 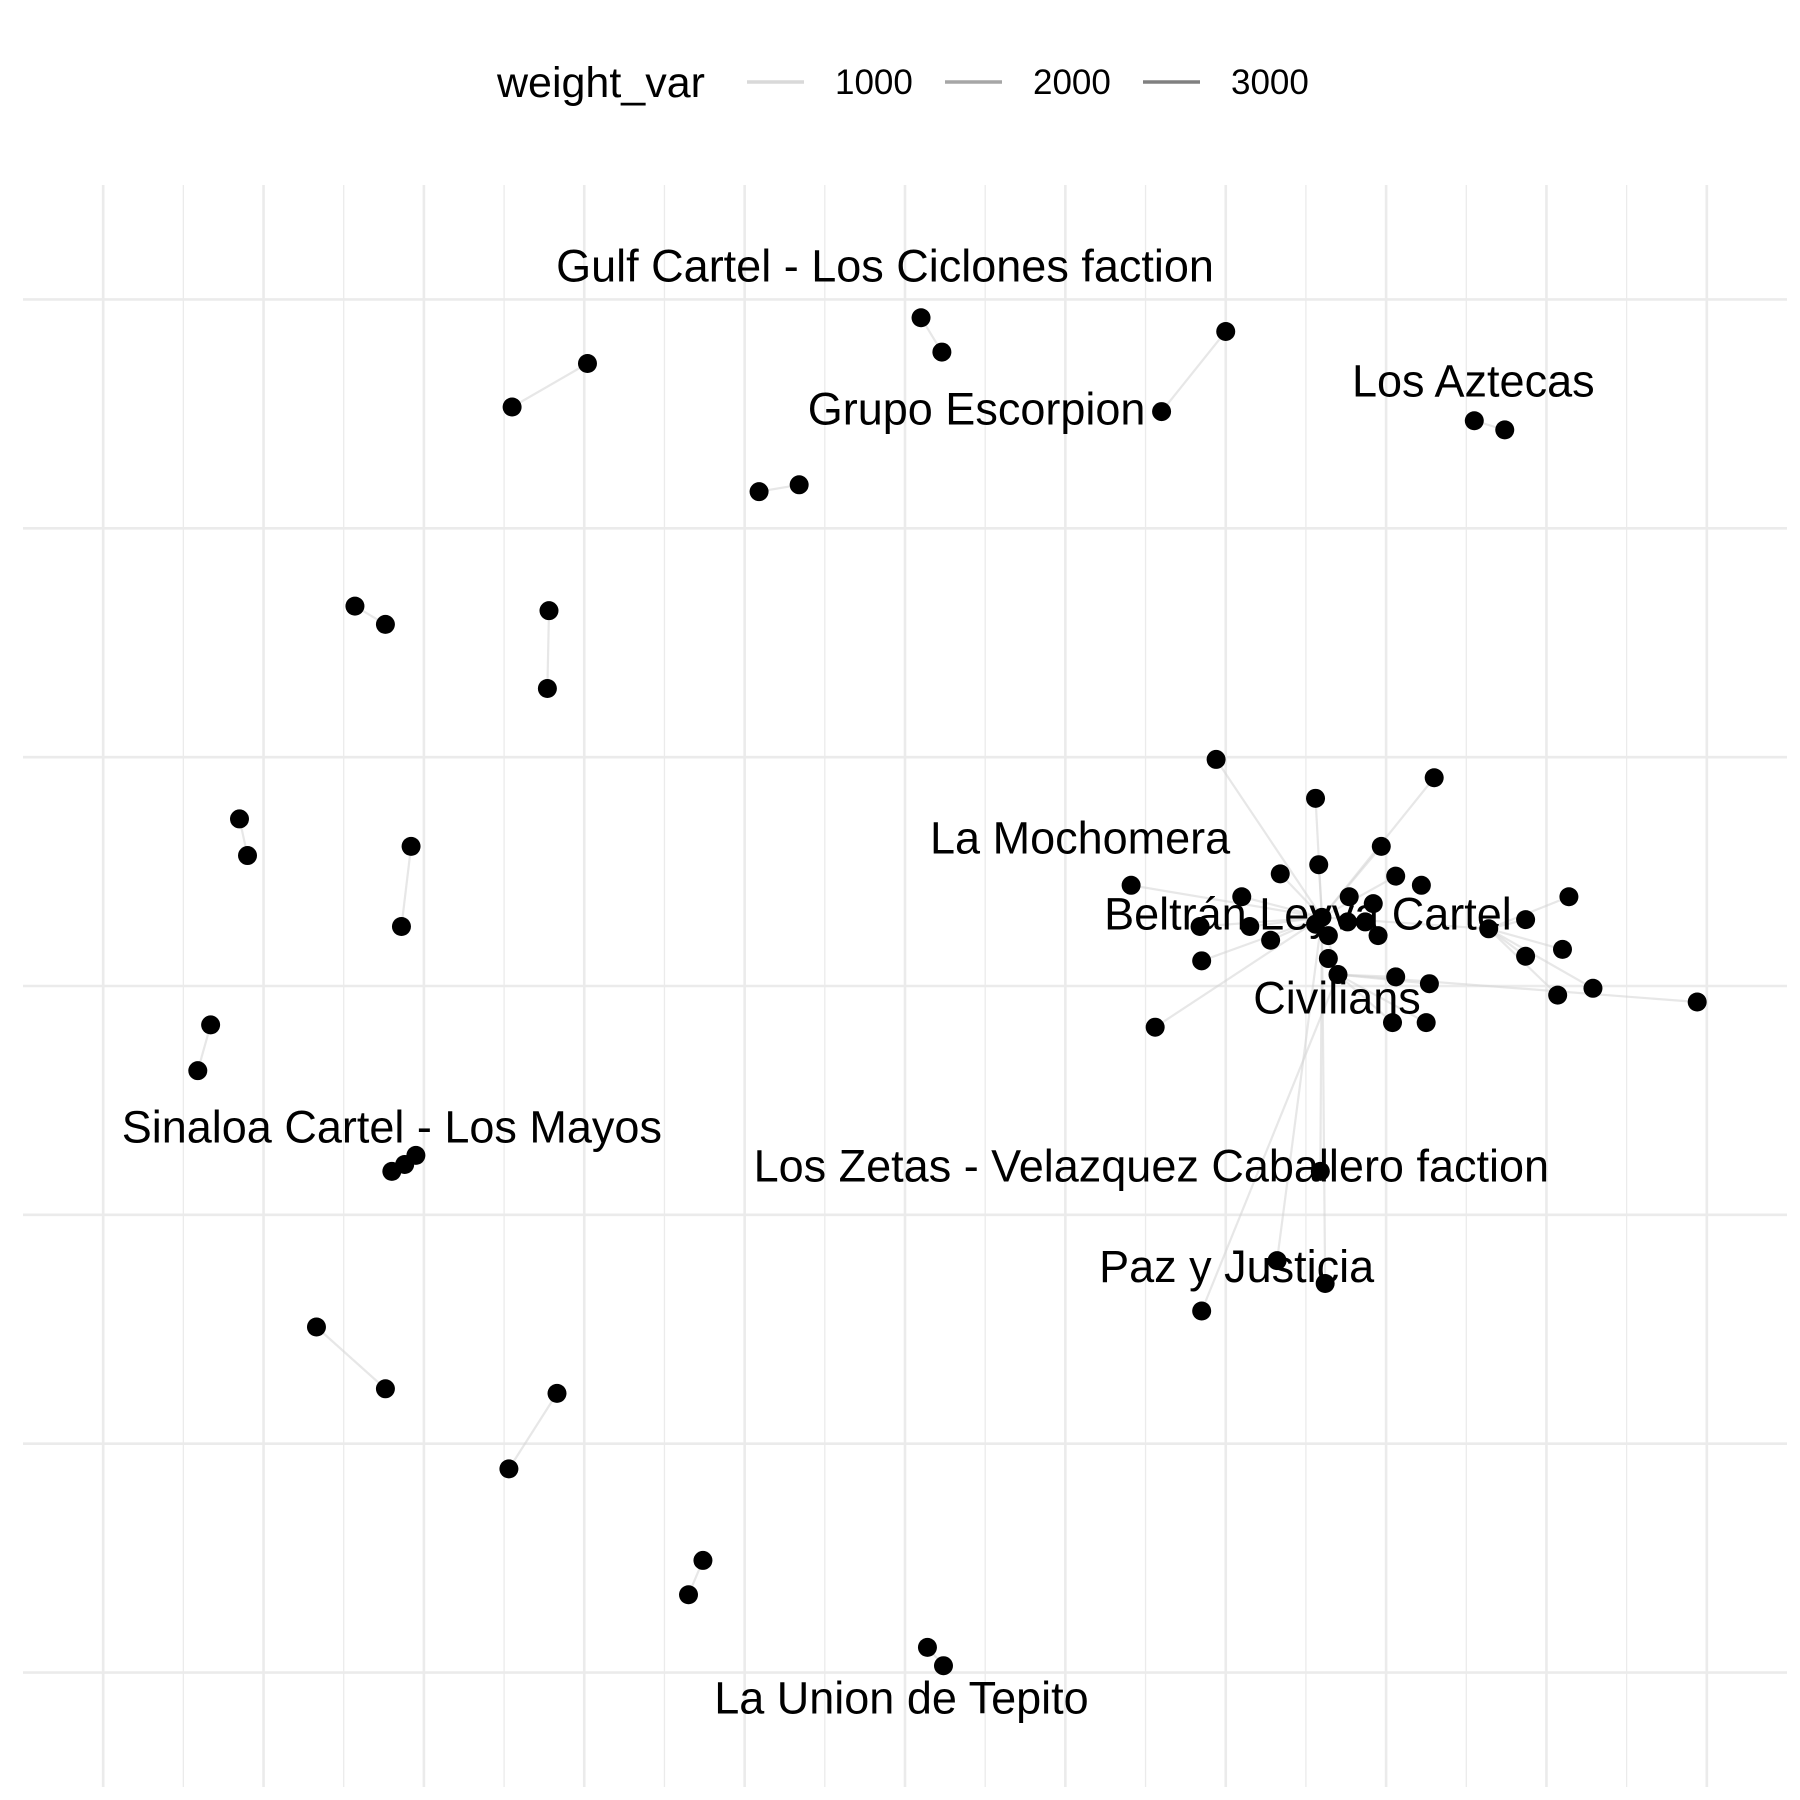 I want to click on node-label: Los Zetas - Velazquez Caballero faction, so click(x=1151, y=1165).